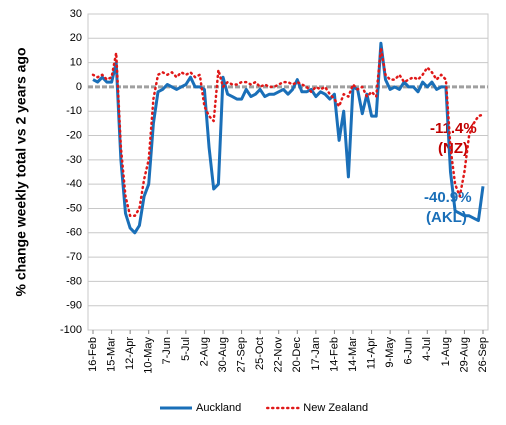 This screenshot has width=506, height=425. I want to click on annotation: -40.9%, so click(448, 197).